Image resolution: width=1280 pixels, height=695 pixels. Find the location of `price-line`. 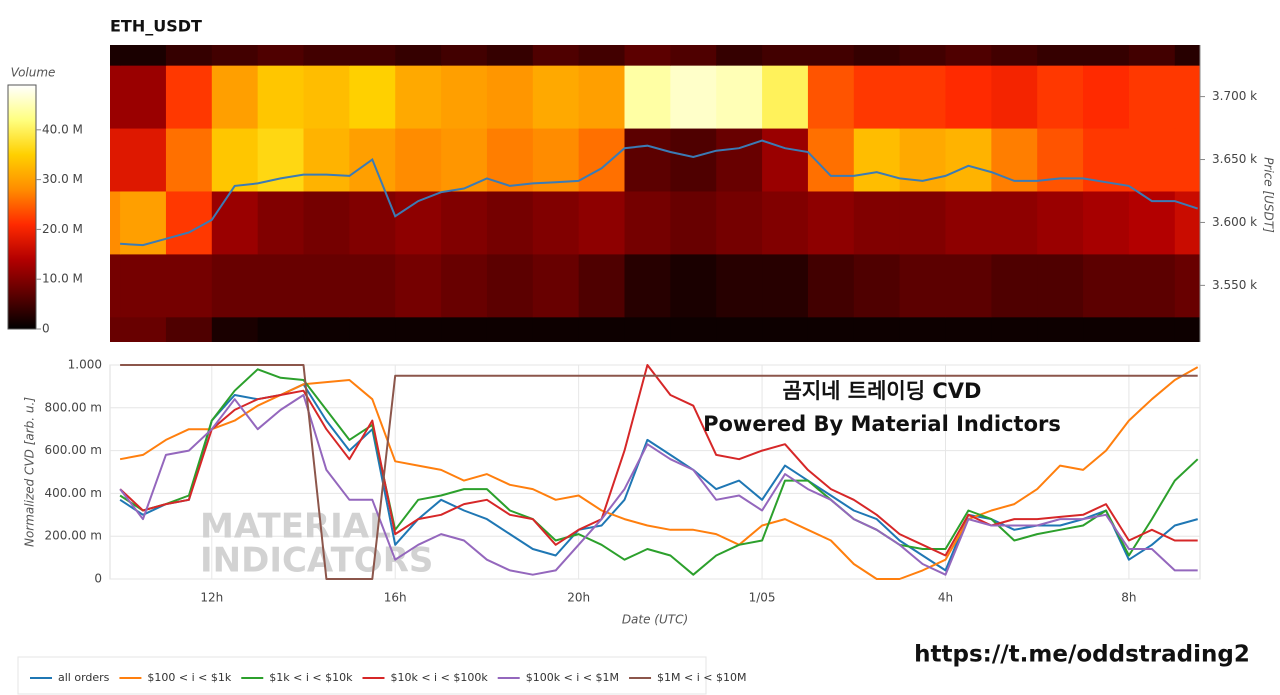

price-line is located at coordinates (659, 193).